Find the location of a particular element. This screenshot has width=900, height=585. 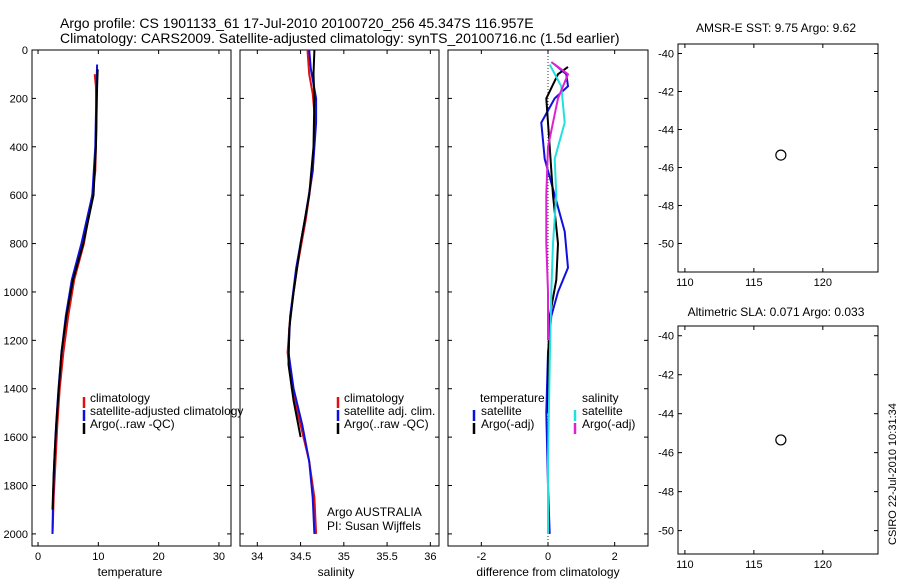

sla-map-frame is located at coordinates (778, 440).